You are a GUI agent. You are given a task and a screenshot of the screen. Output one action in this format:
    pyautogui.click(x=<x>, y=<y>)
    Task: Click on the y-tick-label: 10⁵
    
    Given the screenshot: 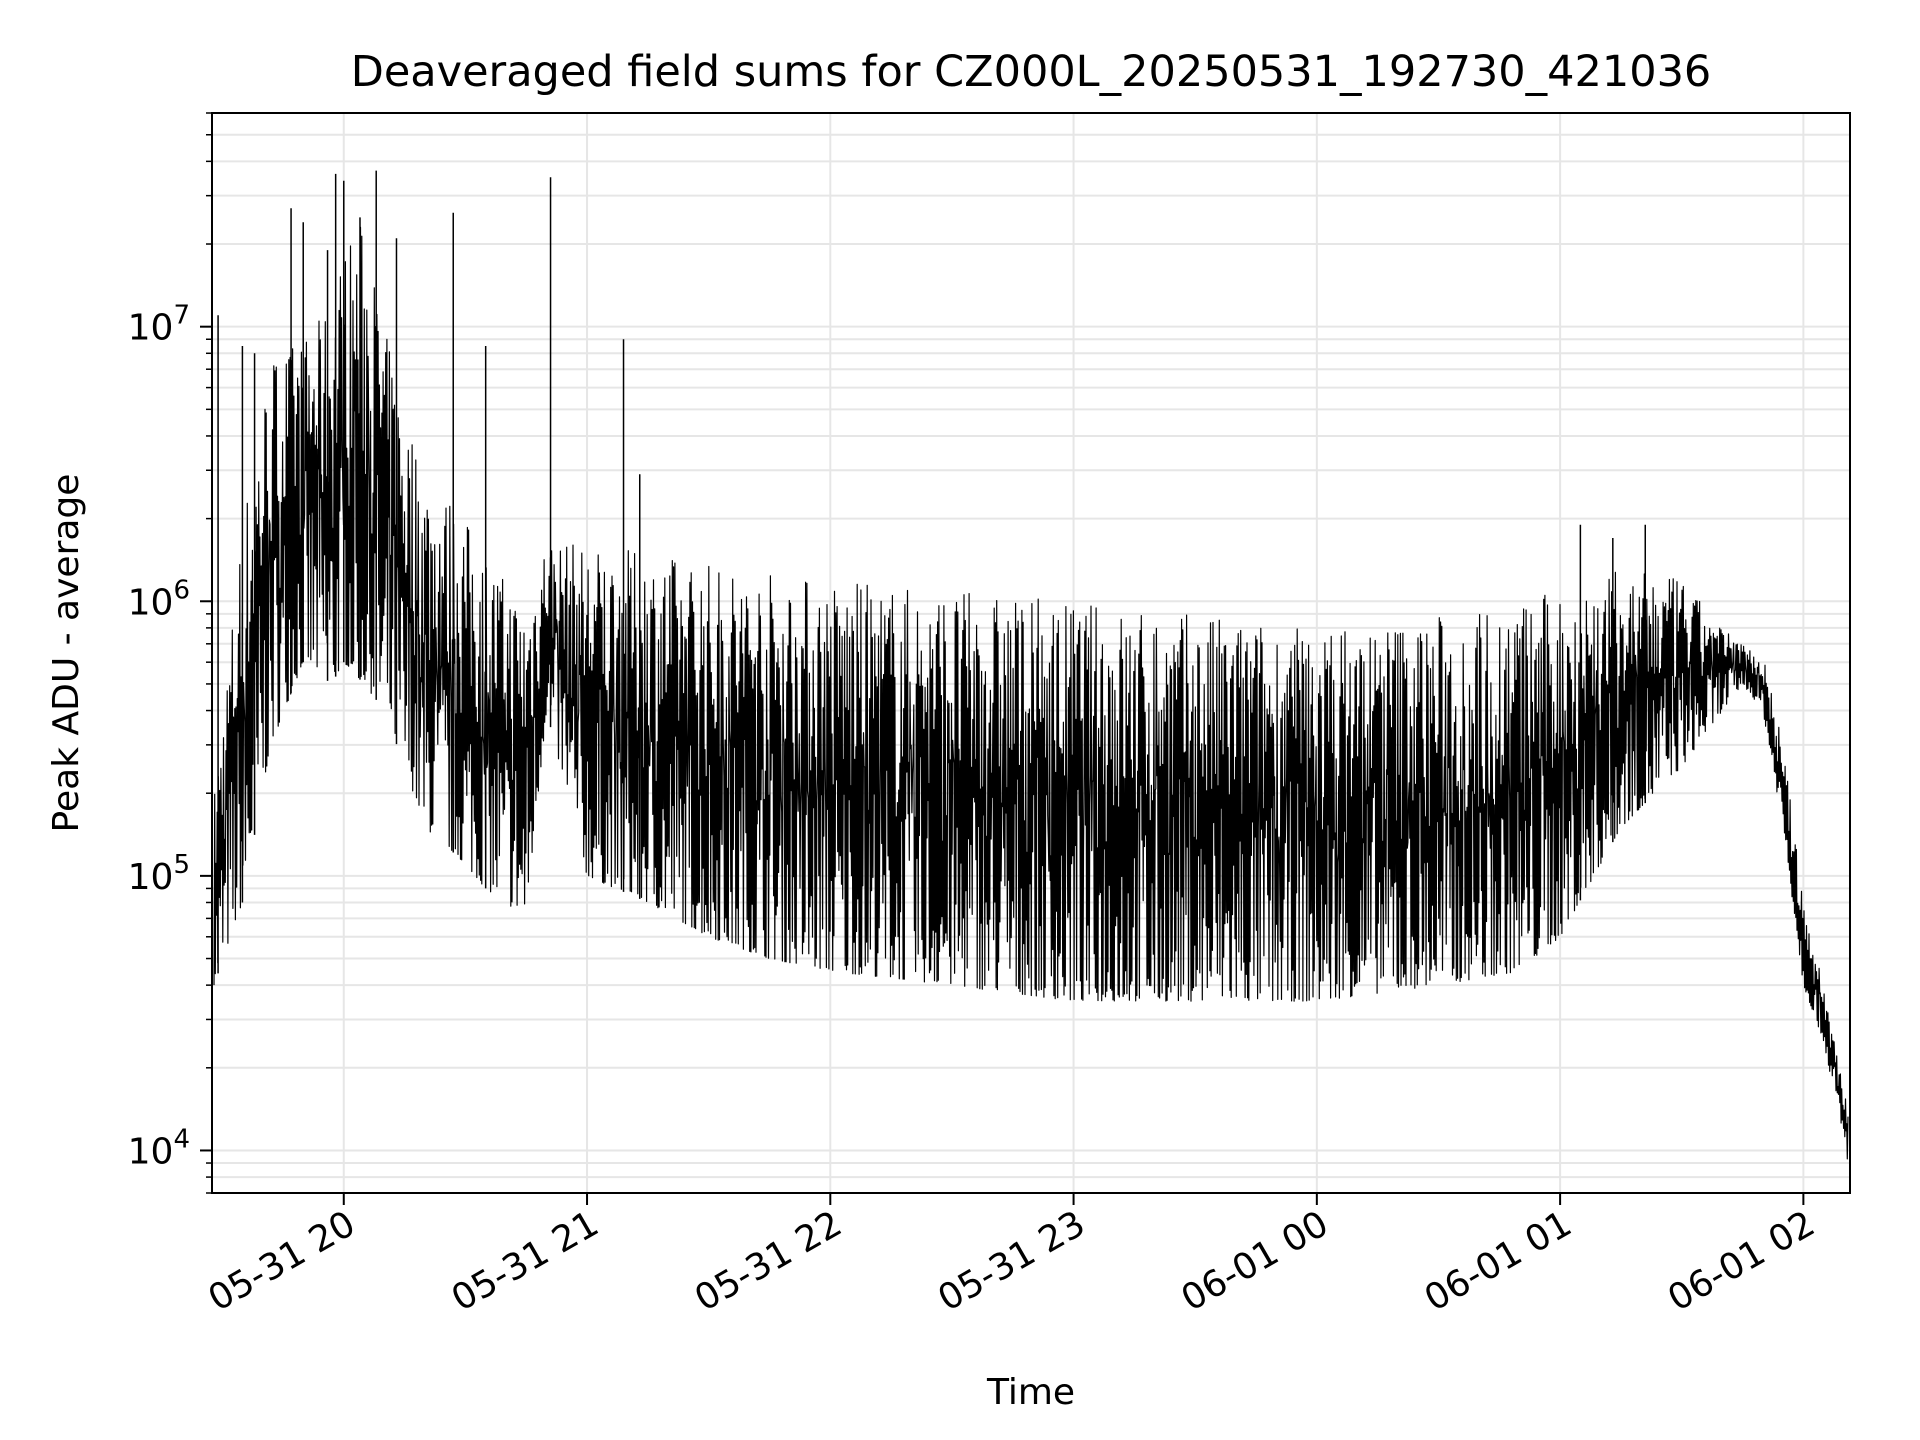 What is the action you would take?
    pyautogui.click(x=159, y=874)
    